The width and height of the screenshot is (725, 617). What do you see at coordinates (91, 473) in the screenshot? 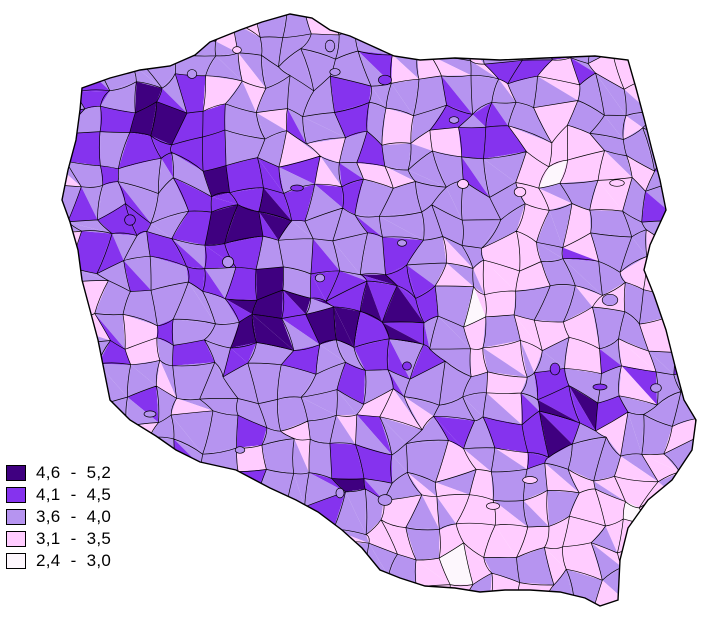
I see `legend-item: 4,6 - 5,2` at bounding box center [91, 473].